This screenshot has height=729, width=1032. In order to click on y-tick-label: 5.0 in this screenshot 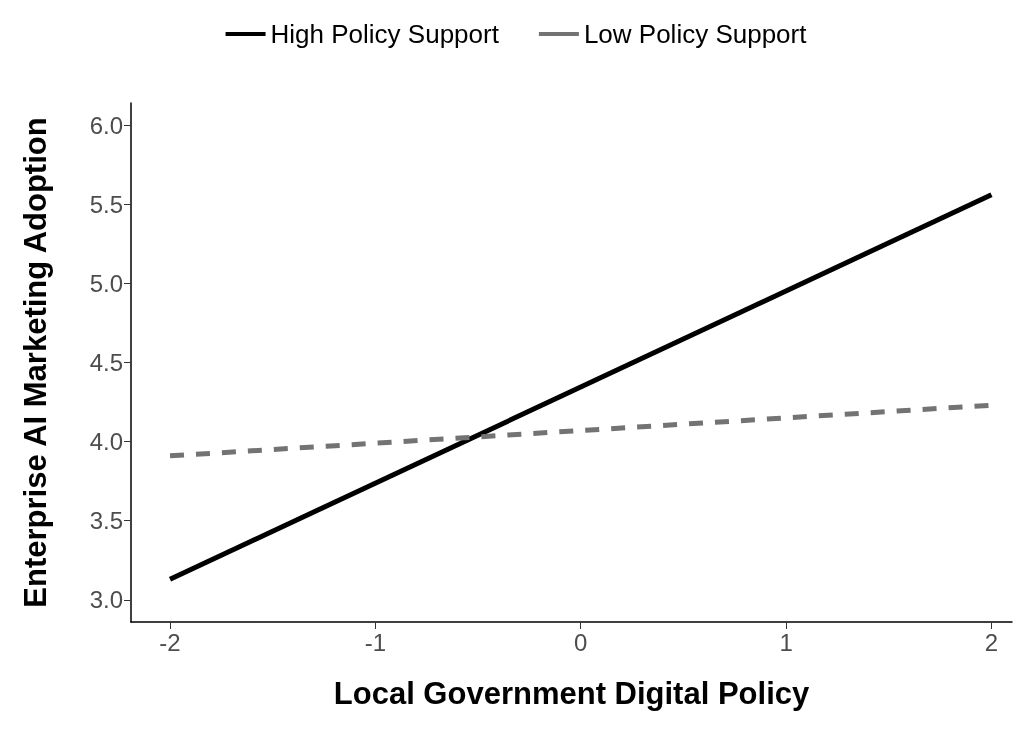, I will do `click(106, 283)`.